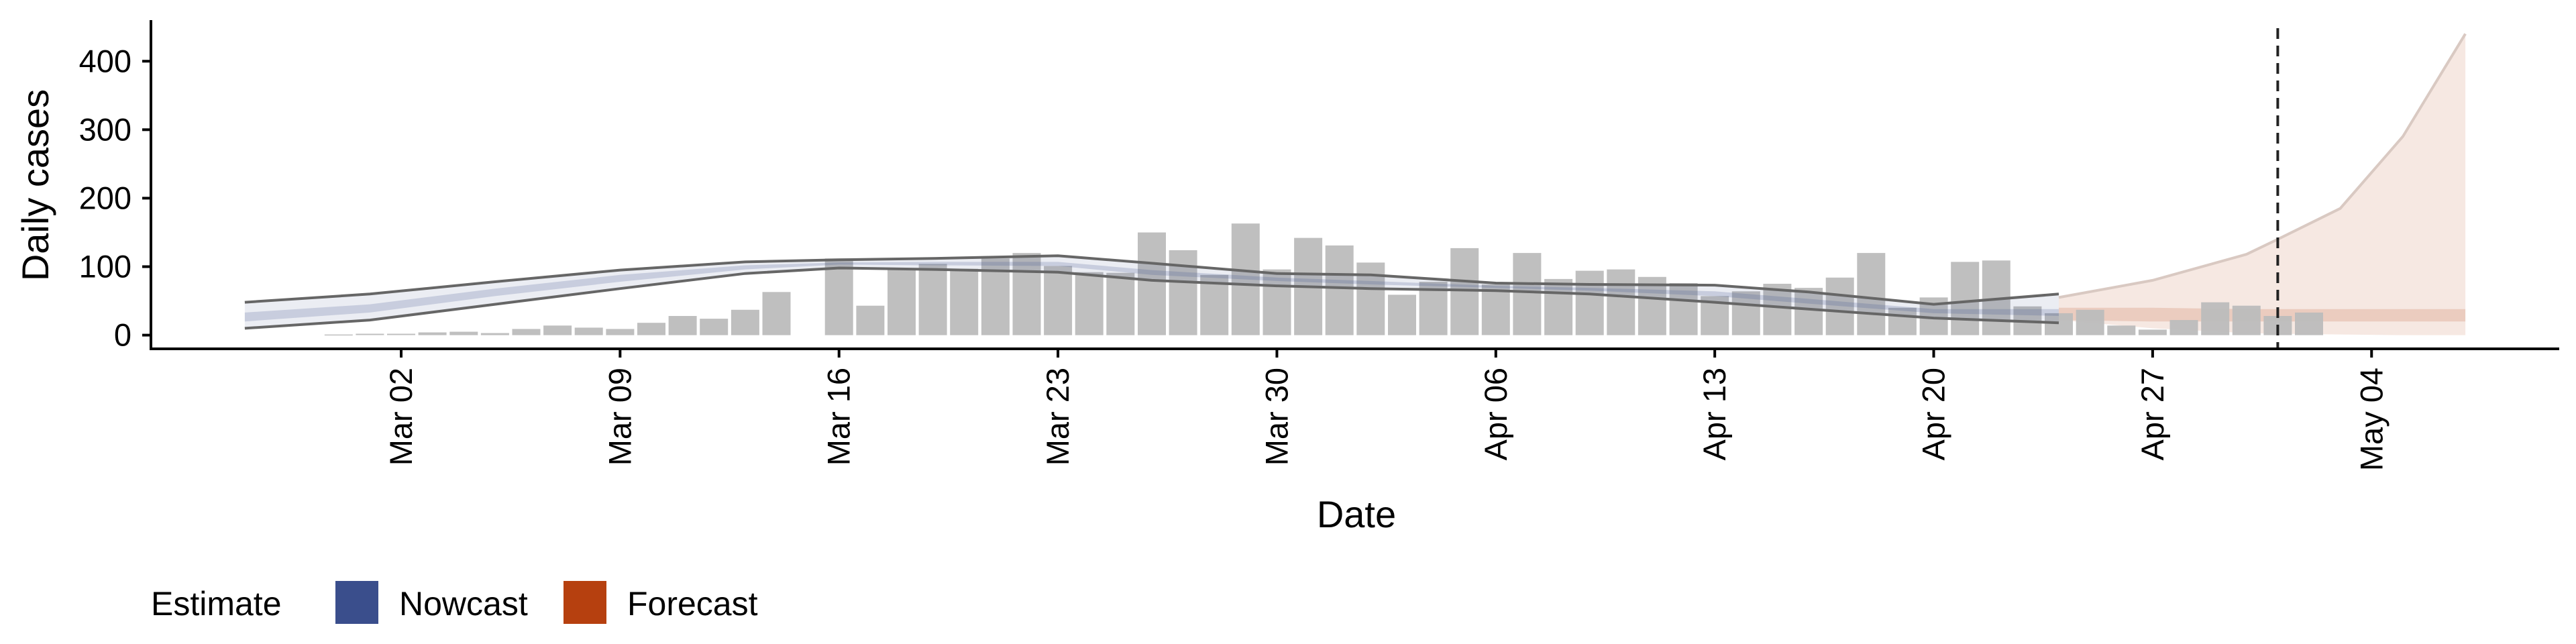  What do you see at coordinates (105, 266) in the screenshot?
I see `y-tick-label: 100` at bounding box center [105, 266].